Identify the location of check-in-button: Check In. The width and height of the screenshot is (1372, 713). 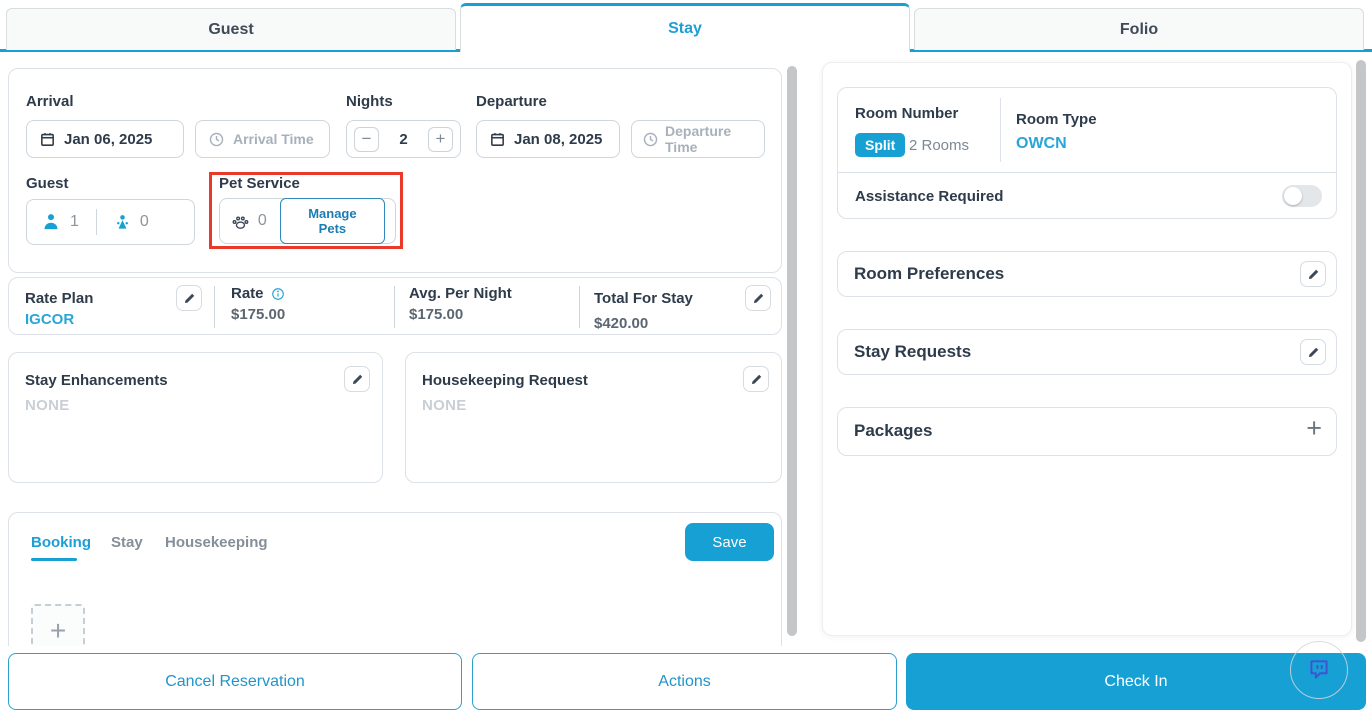
(1136, 681).